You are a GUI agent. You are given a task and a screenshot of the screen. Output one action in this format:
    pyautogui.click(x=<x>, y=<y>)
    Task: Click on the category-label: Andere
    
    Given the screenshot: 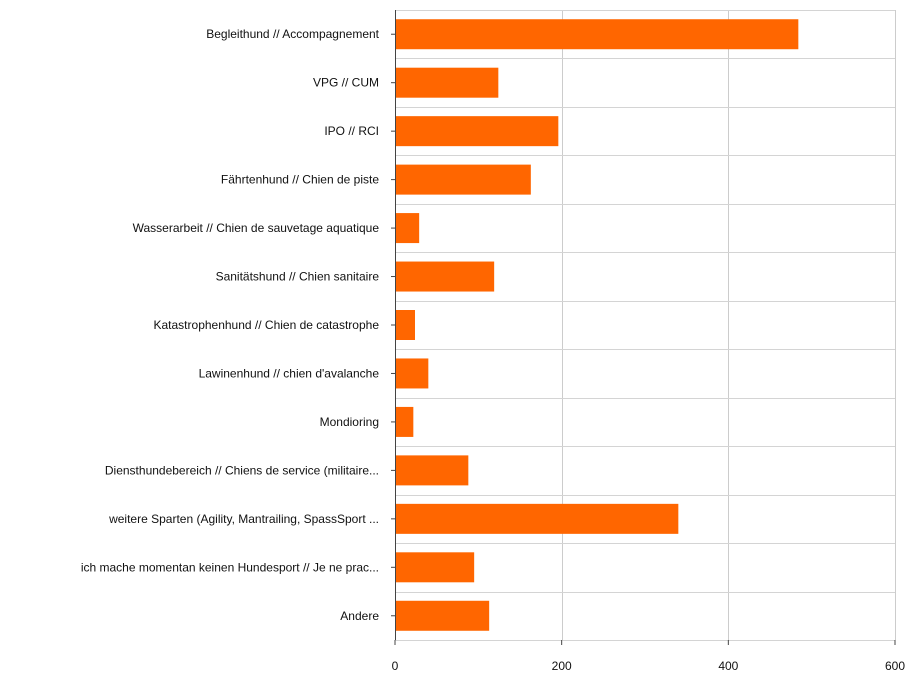 What is the action you would take?
    pyautogui.click(x=359, y=616)
    